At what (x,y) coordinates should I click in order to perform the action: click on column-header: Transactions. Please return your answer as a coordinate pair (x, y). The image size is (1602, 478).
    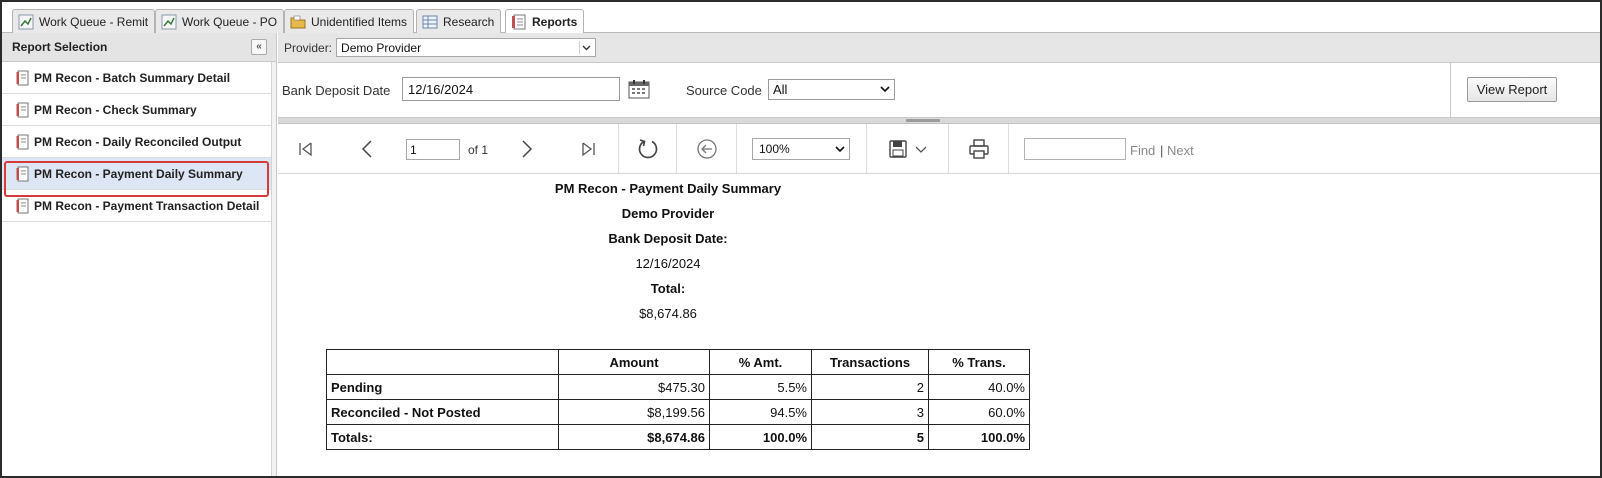
    Looking at the image, I should click on (870, 362).